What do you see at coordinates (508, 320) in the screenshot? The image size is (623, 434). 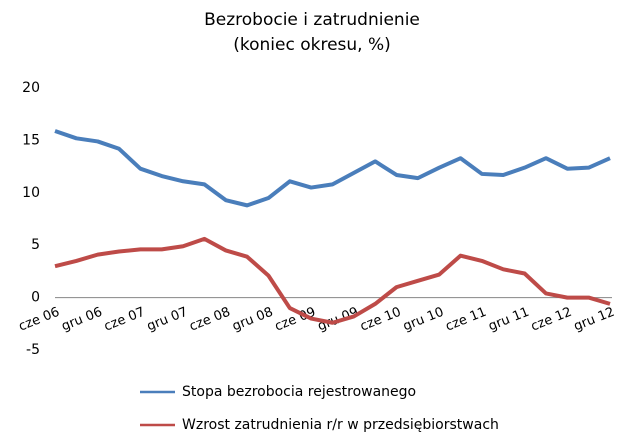 I see `x-tick-label: gru 11` at bounding box center [508, 320].